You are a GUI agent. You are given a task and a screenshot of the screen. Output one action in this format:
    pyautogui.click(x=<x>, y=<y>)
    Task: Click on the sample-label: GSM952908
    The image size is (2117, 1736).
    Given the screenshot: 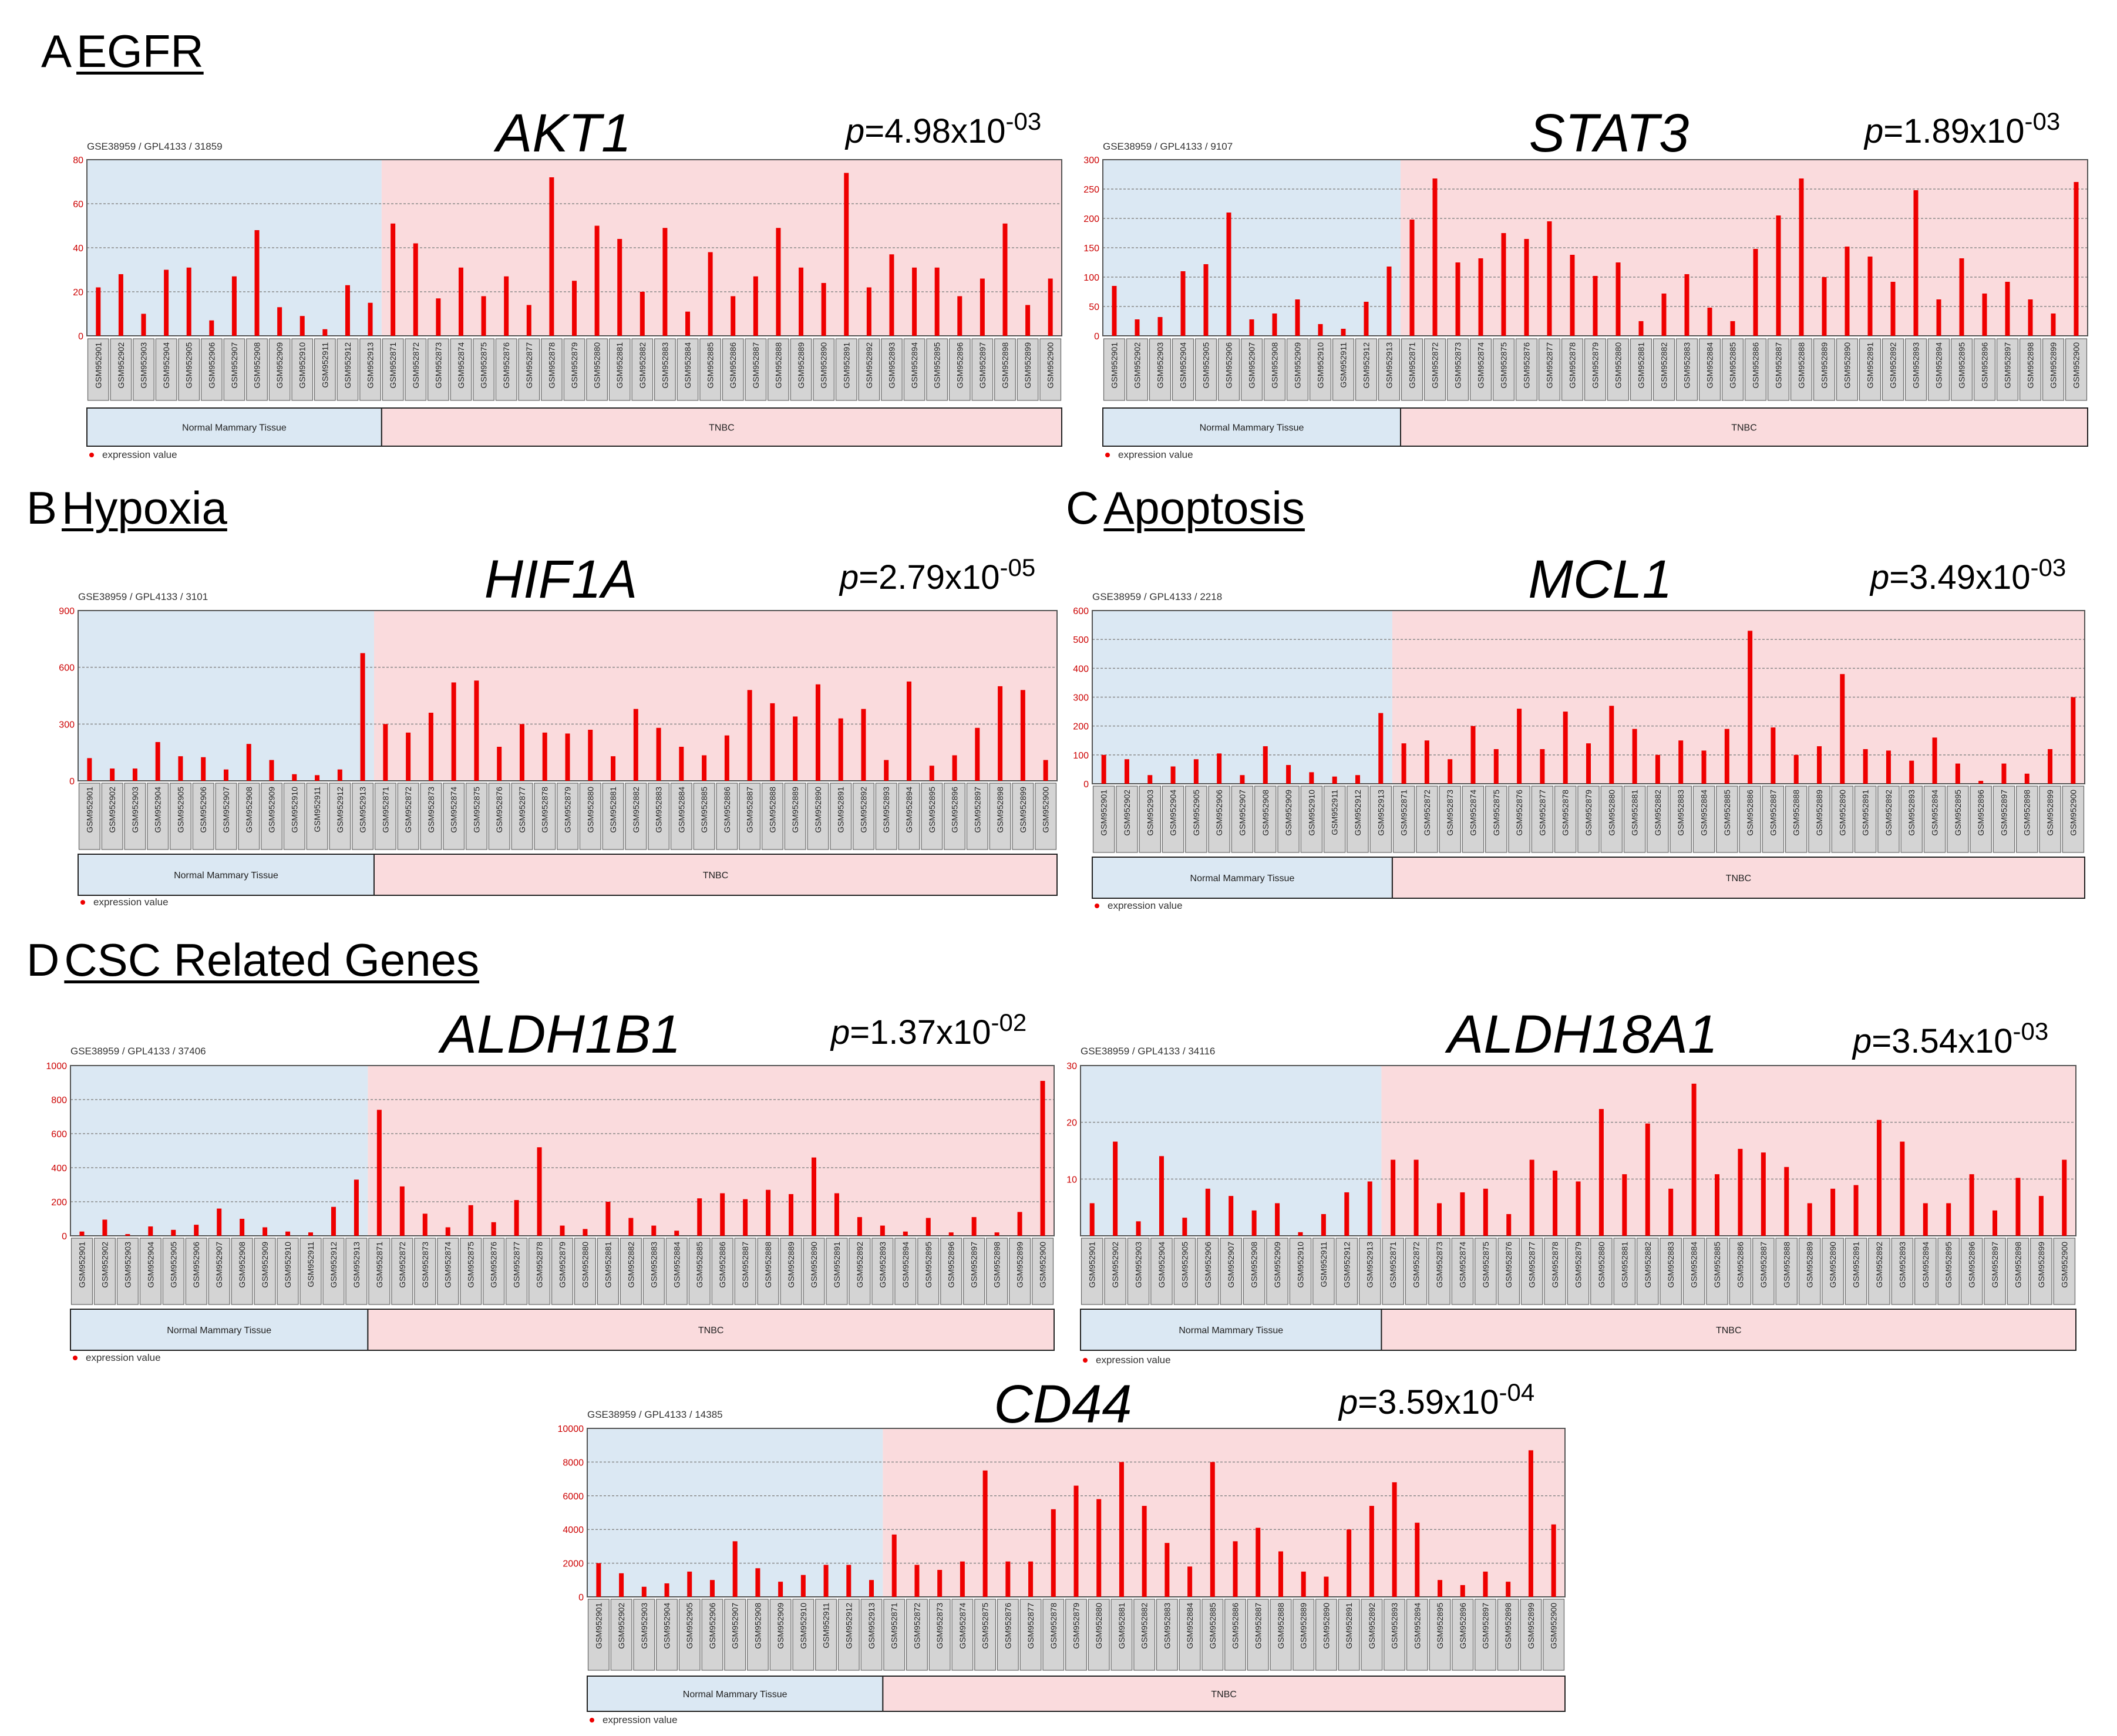 What is the action you would take?
    pyautogui.click(x=1275, y=365)
    